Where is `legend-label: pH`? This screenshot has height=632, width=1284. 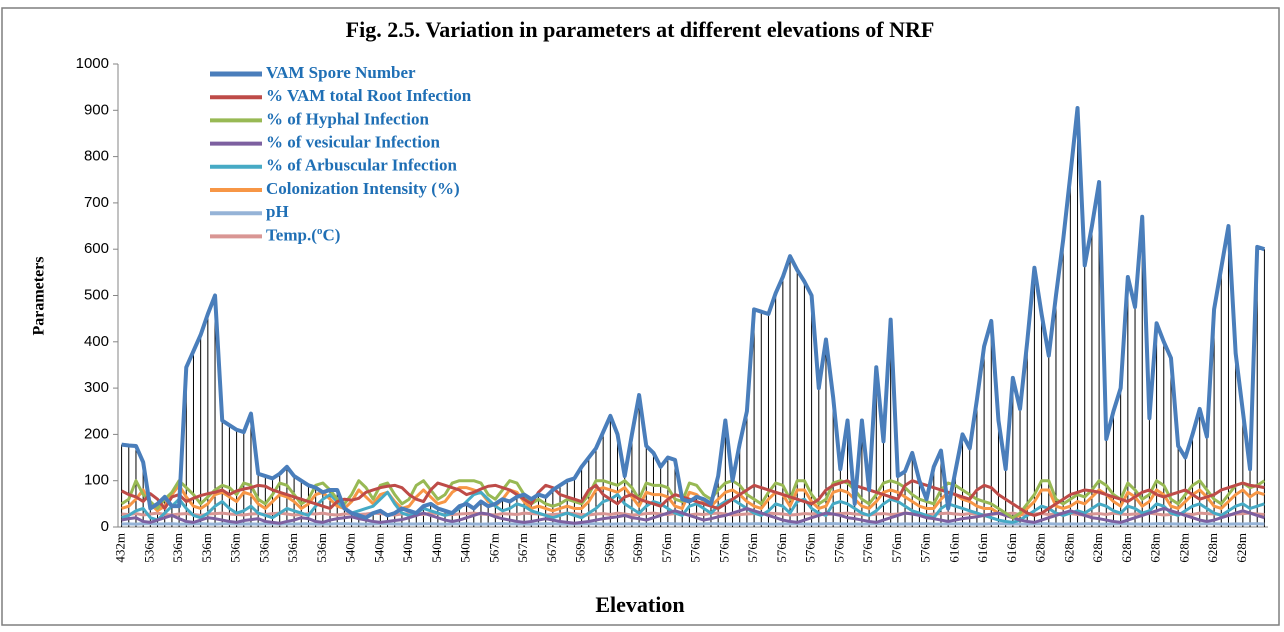 legend-label: pH is located at coordinates (277, 211).